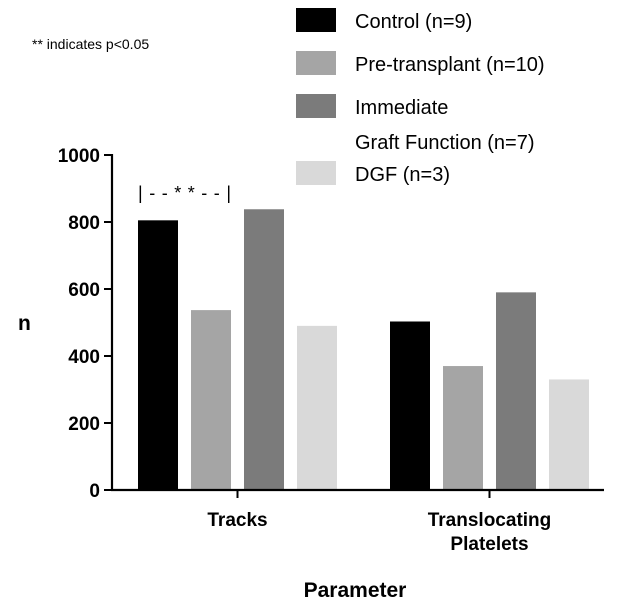 The image size is (619, 601). I want to click on bar-series1-cat0, so click(211, 400).